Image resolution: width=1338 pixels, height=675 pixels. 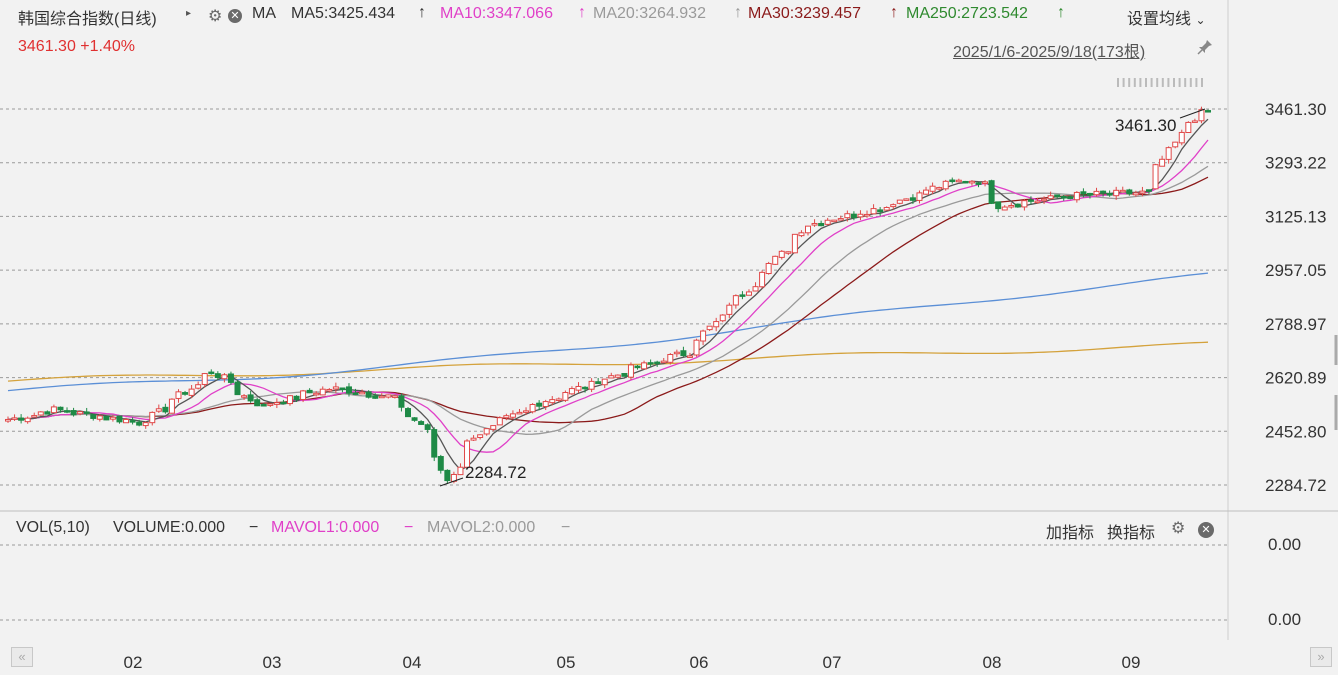 I want to click on ma30-value: MA30:3239.457, so click(x=804, y=13).